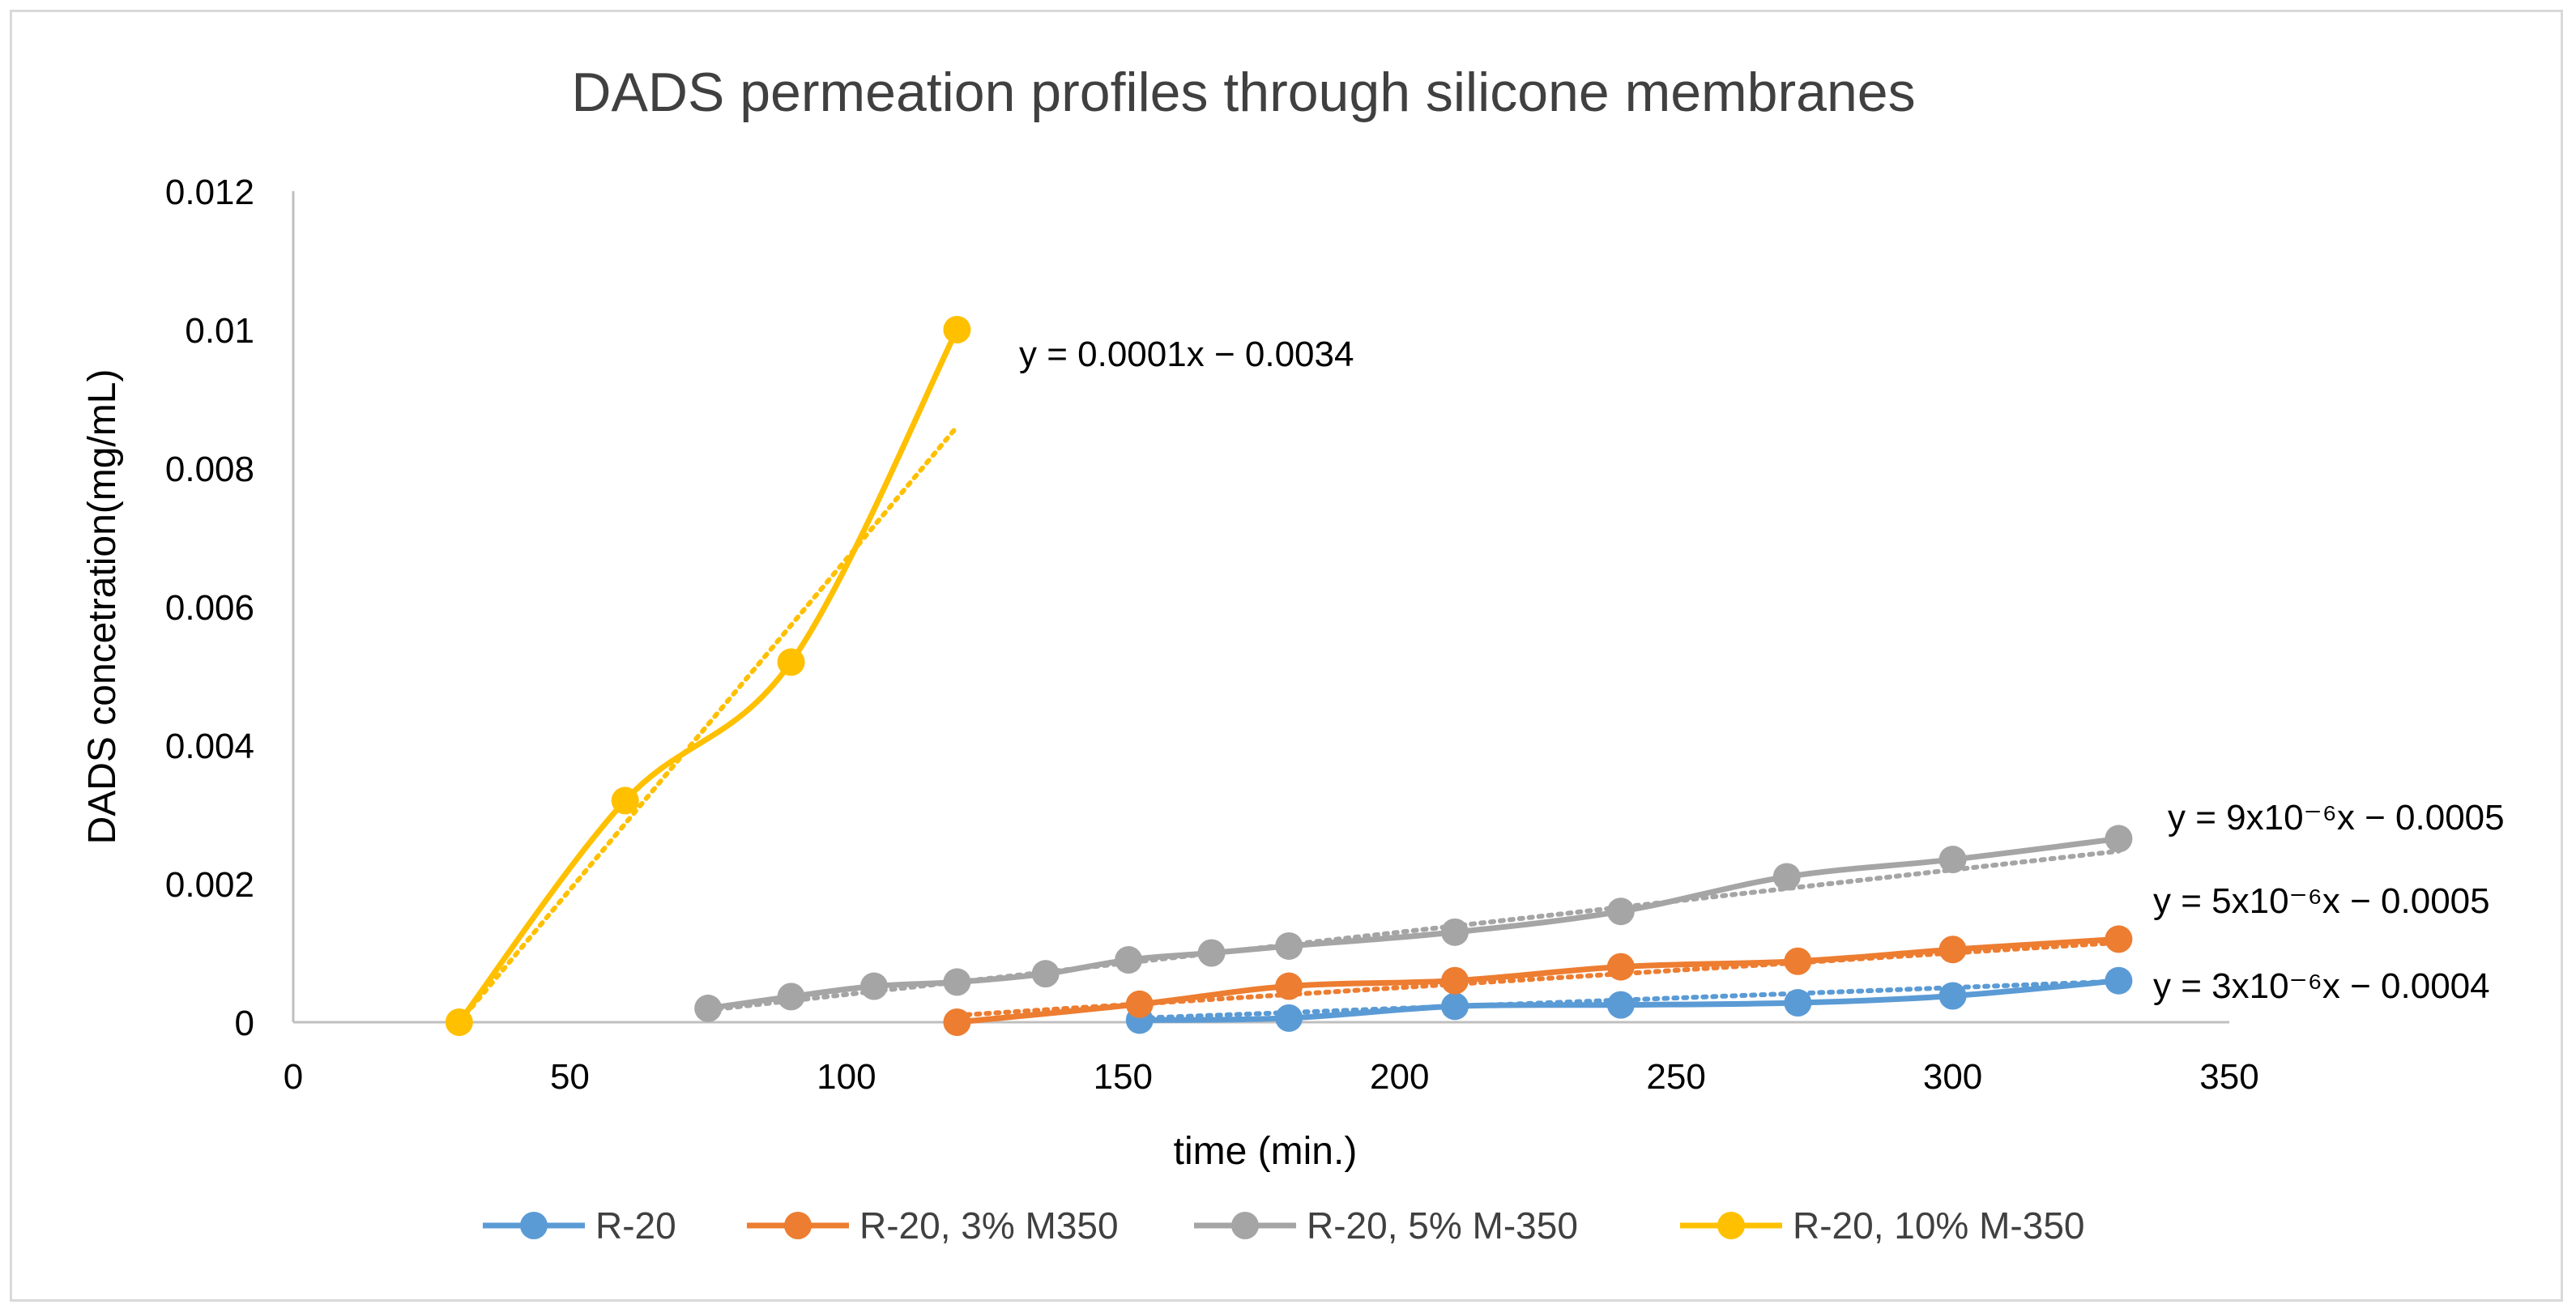  Describe the element at coordinates (1186, 354) in the screenshot. I see `equation-r20-10pct: y = 0.0001x − 0.0034` at that location.